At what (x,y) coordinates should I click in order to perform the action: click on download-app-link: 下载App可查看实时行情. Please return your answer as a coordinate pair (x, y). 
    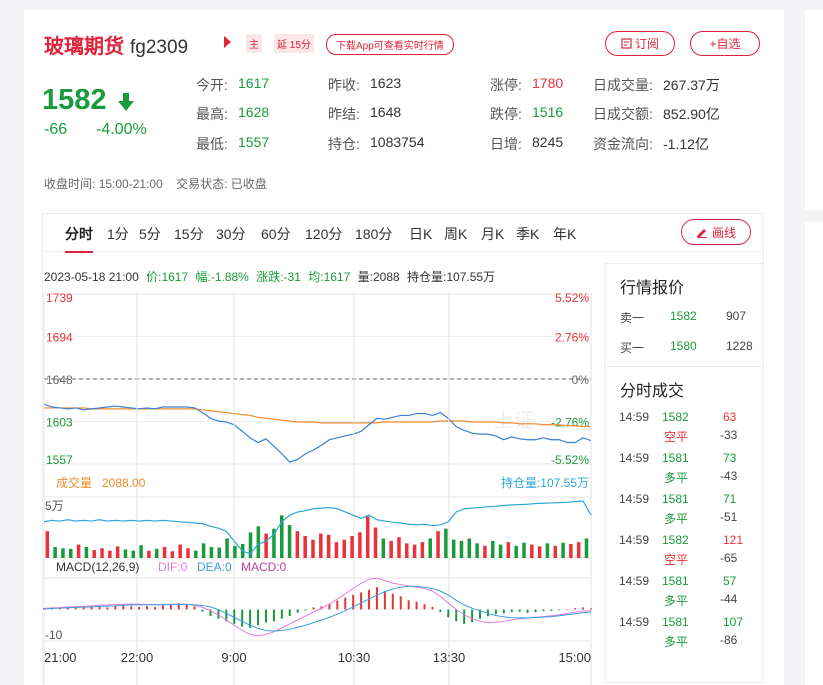
    Looking at the image, I should click on (390, 44).